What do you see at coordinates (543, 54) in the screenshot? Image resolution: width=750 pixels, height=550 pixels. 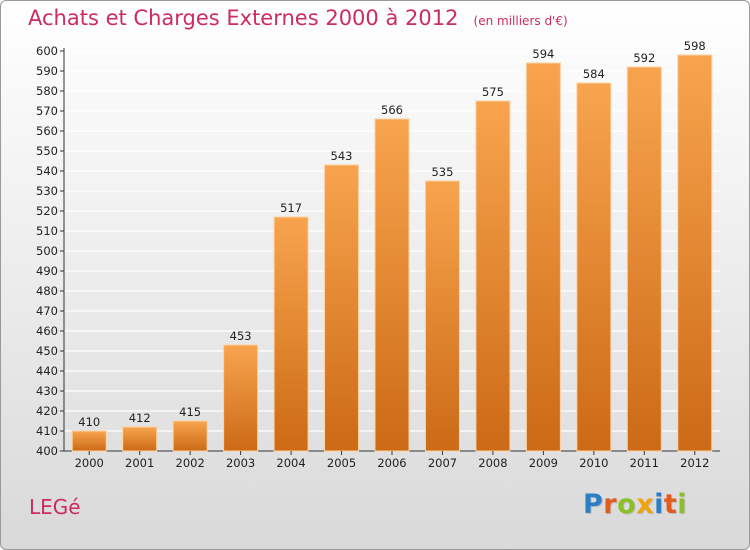 I see `bar-value-label: 594` at bounding box center [543, 54].